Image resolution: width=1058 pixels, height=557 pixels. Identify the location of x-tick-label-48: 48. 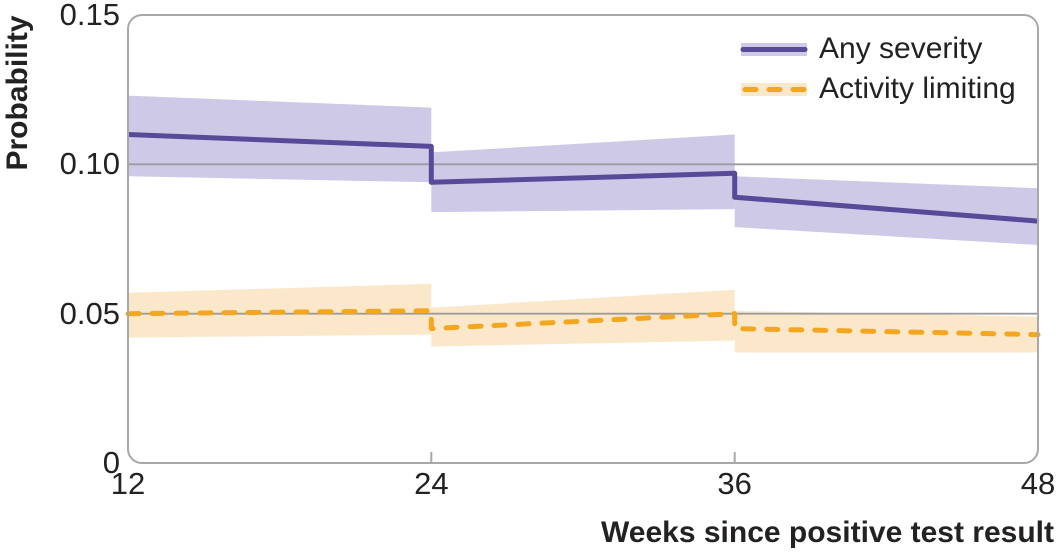
(1038, 483).